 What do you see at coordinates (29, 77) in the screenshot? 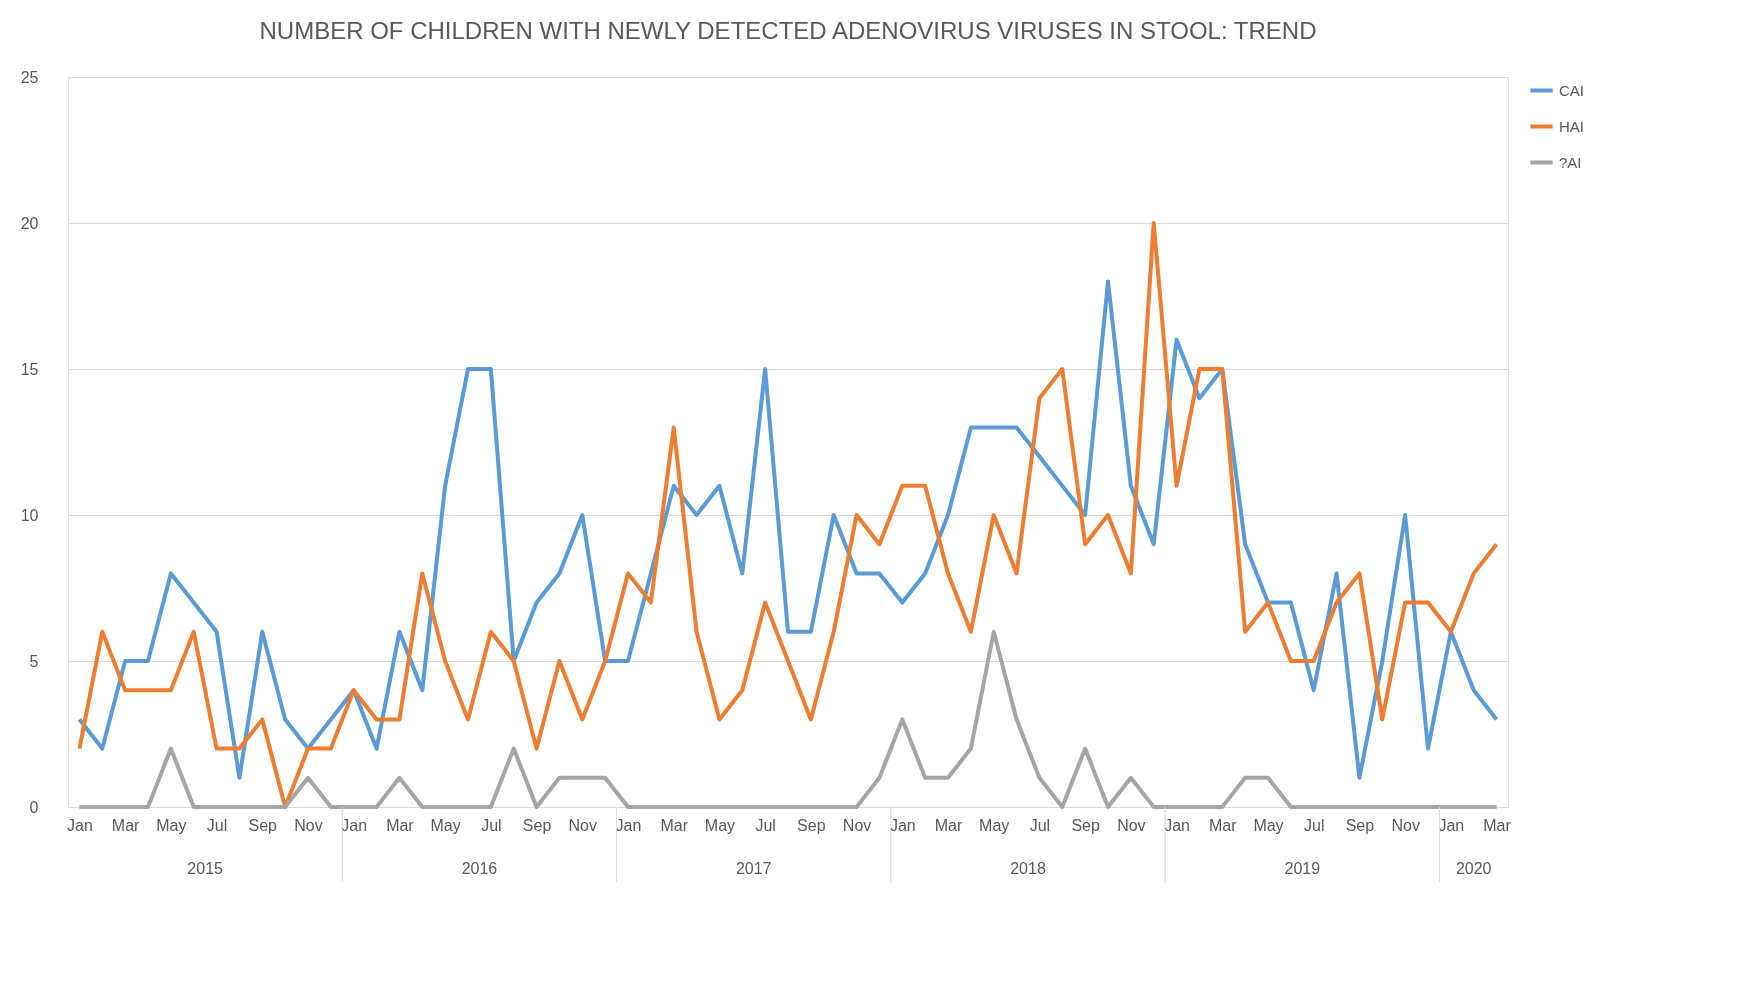
I see `y-tick-label: 25` at bounding box center [29, 77].